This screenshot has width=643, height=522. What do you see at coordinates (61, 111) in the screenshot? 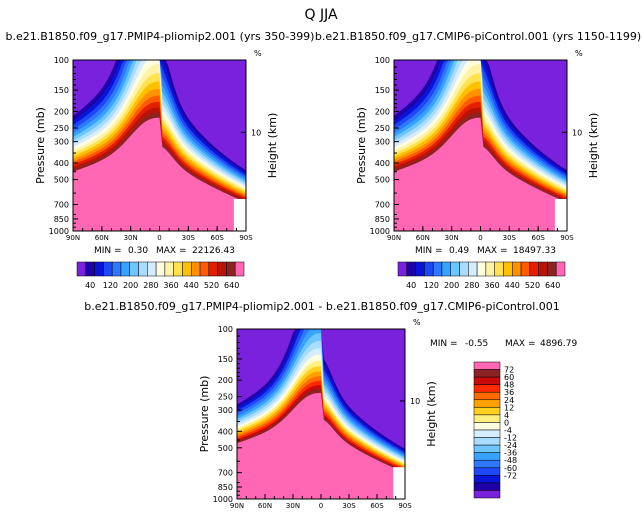
I see `y-tick-label: 200` at bounding box center [61, 111].